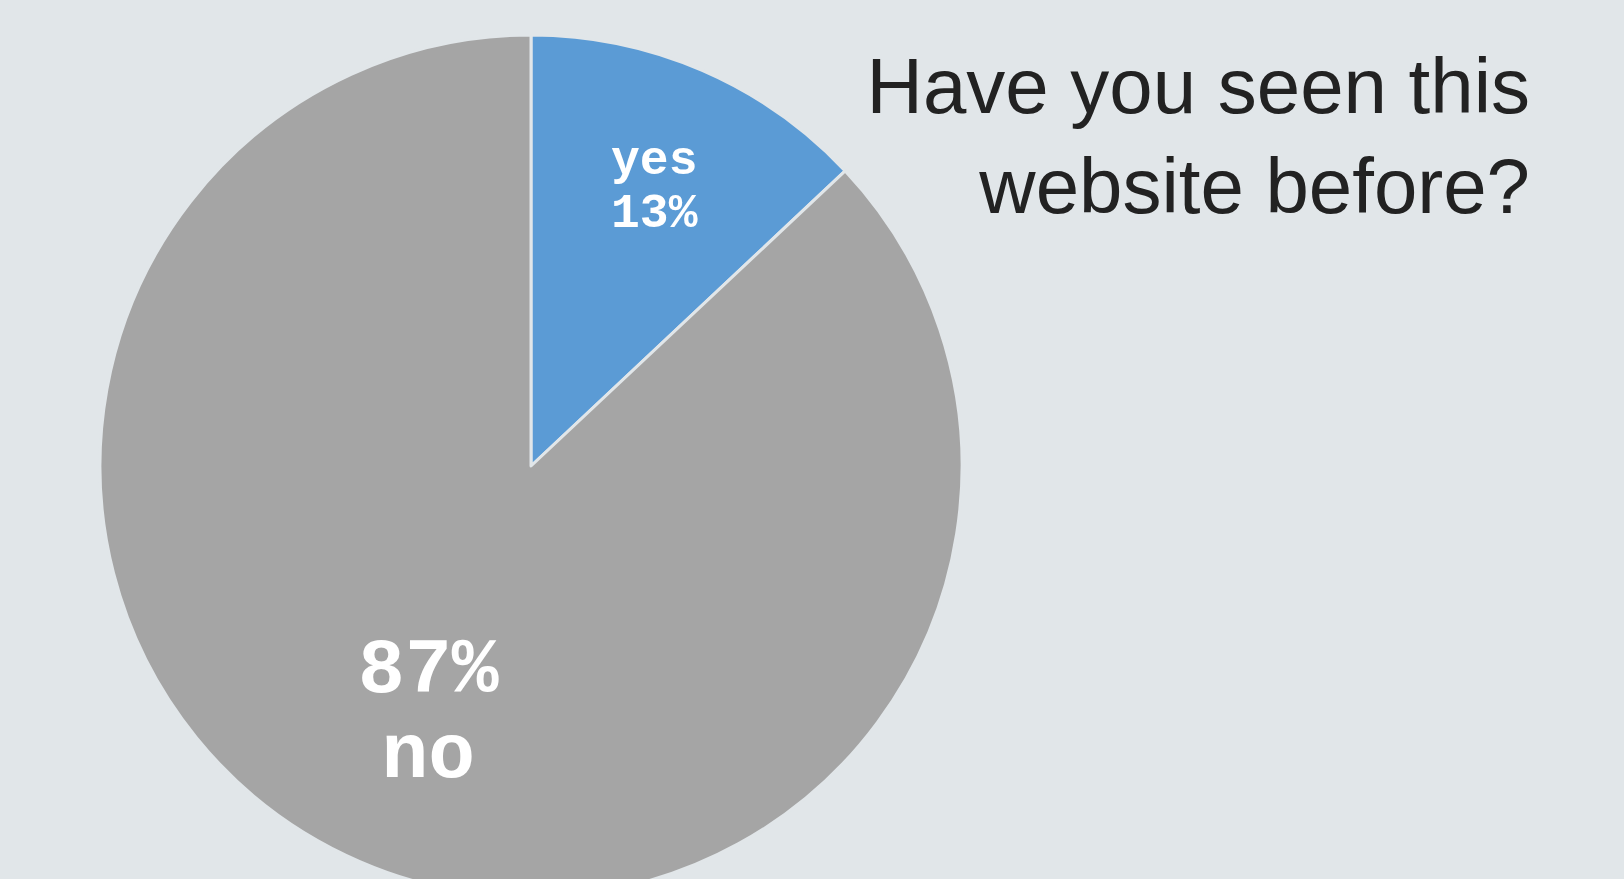  I want to click on slice-label: yes, so click(654, 161).